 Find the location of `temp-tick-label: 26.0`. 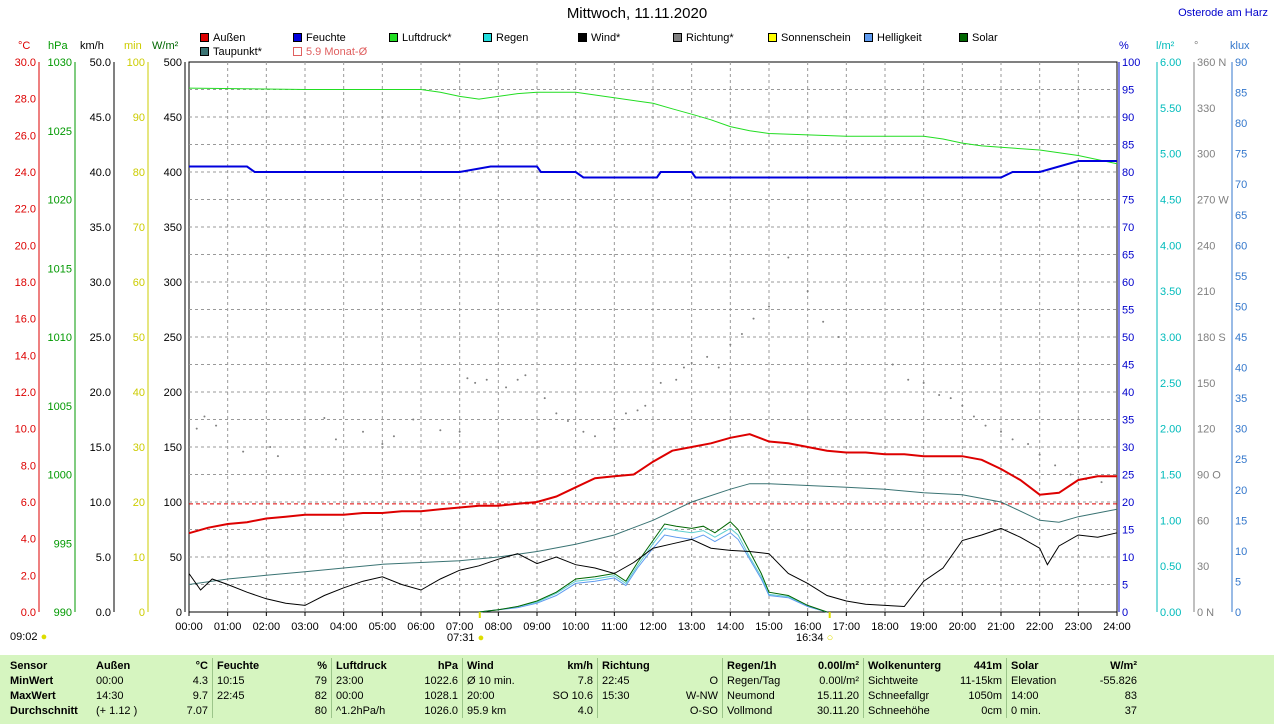

temp-tick-label: 26.0 is located at coordinates (25, 136).